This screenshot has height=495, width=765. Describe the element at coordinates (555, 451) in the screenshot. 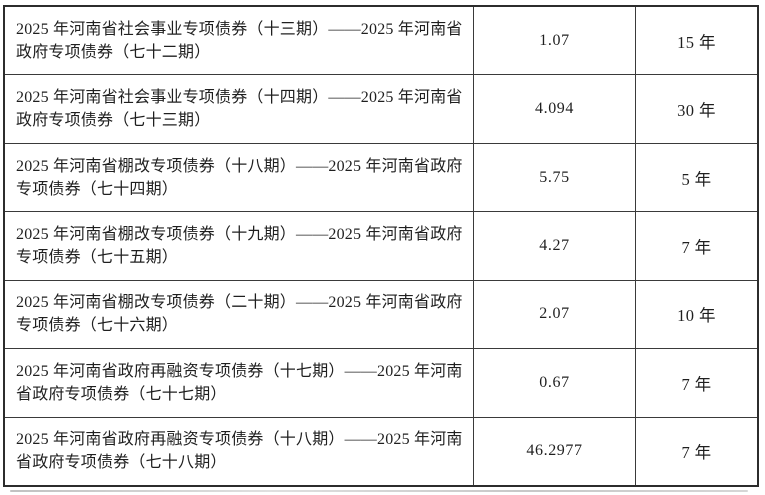

I see `amount-cell: 46.2977` at that location.